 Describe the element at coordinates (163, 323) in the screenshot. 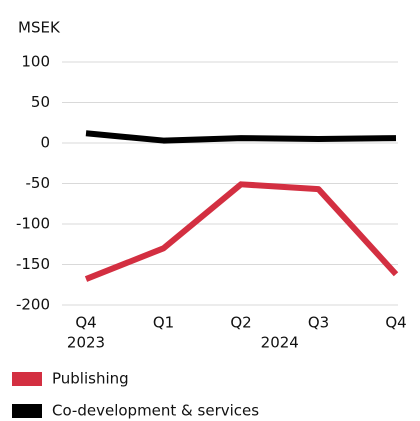

I see `x-tick-label: Q1` at that location.